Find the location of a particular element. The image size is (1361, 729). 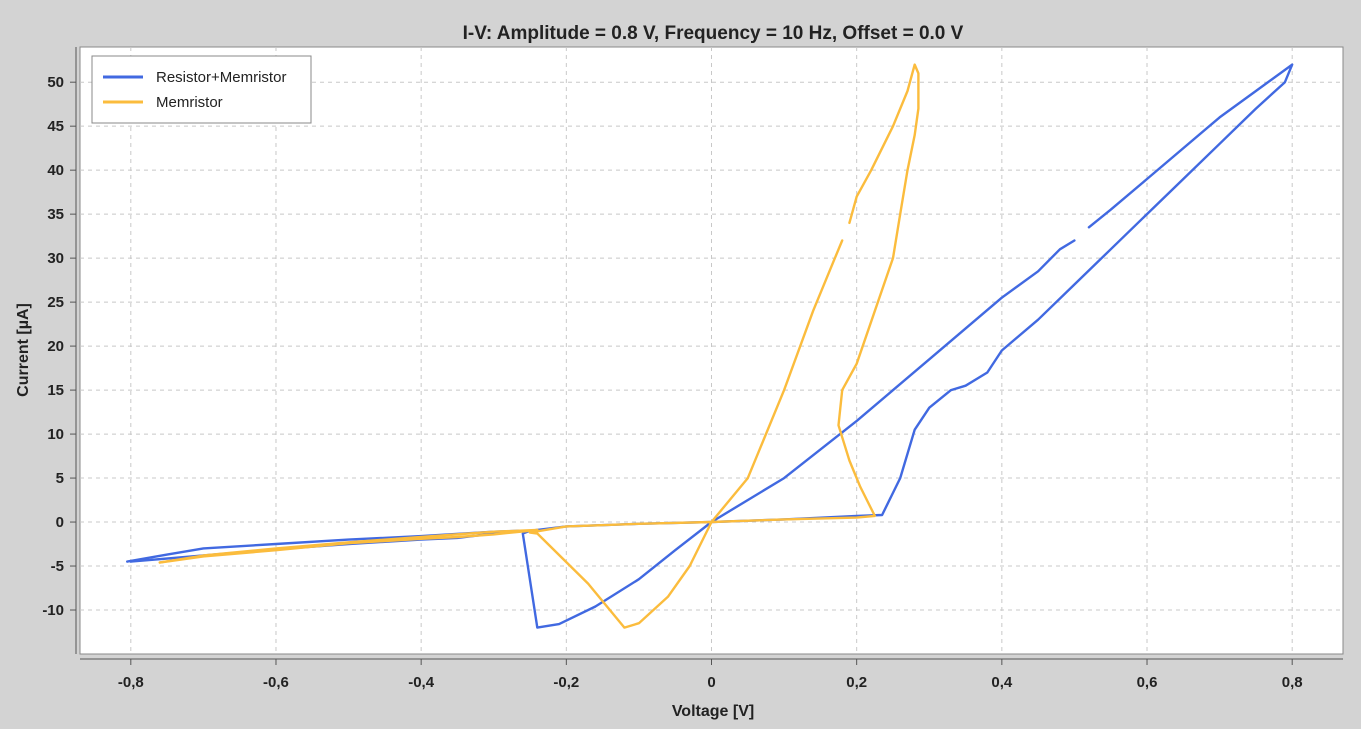

y-tick-label: 5 is located at coordinates (60, 478).